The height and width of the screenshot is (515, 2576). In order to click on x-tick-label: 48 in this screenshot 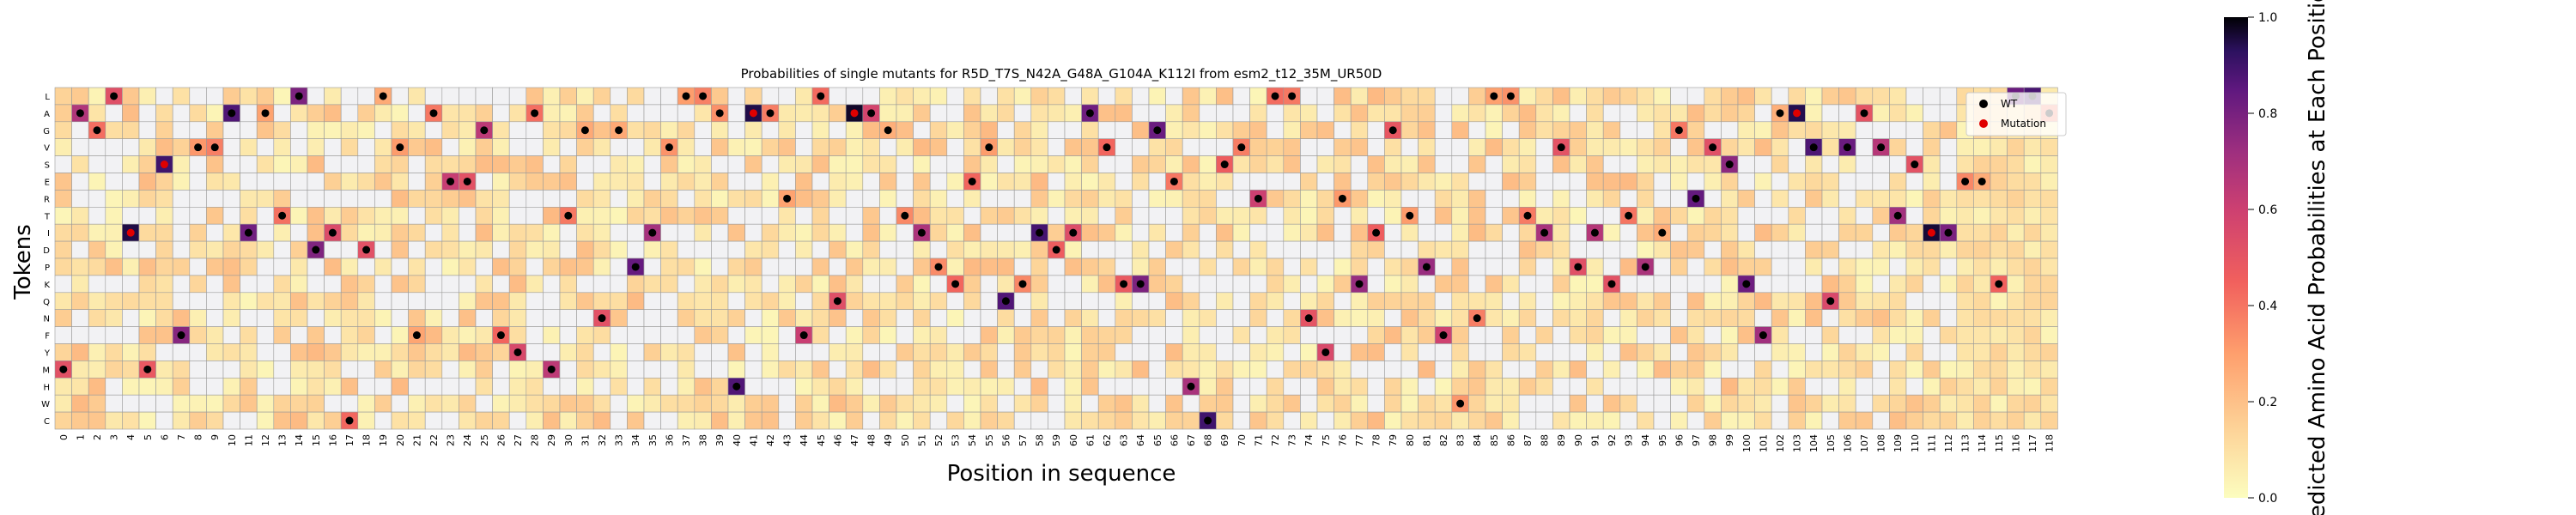, I will do `click(872, 440)`.